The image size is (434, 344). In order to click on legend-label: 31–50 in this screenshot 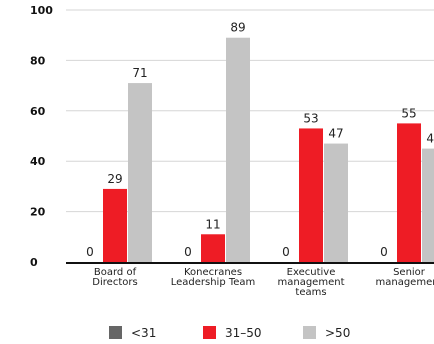, I will do `click(243, 333)`.